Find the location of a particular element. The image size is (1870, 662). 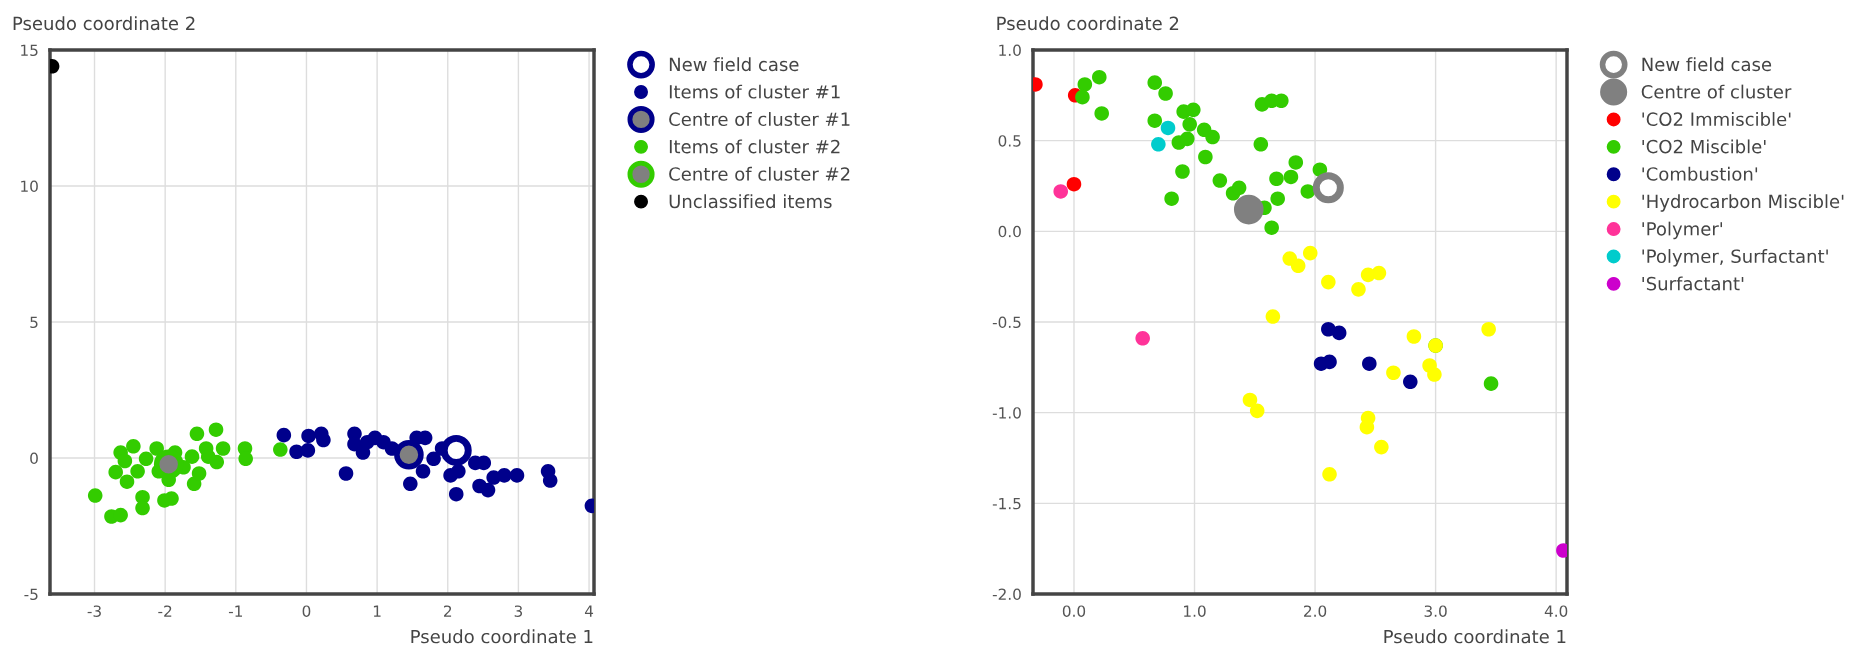

y-tick-label: 1.0 is located at coordinates (1010, 50).